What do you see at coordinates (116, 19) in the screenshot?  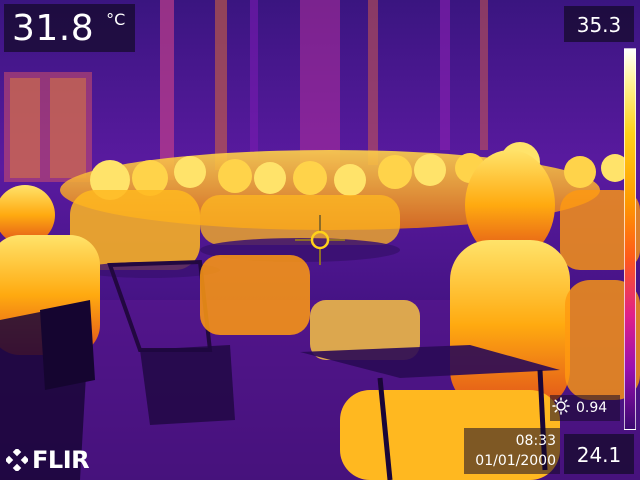 I see `temperature-unit: °C` at bounding box center [116, 19].